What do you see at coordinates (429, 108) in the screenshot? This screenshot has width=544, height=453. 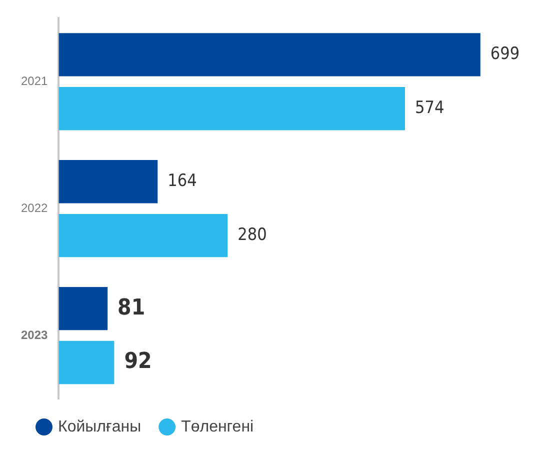 I see `data-label: 574` at bounding box center [429, 108].